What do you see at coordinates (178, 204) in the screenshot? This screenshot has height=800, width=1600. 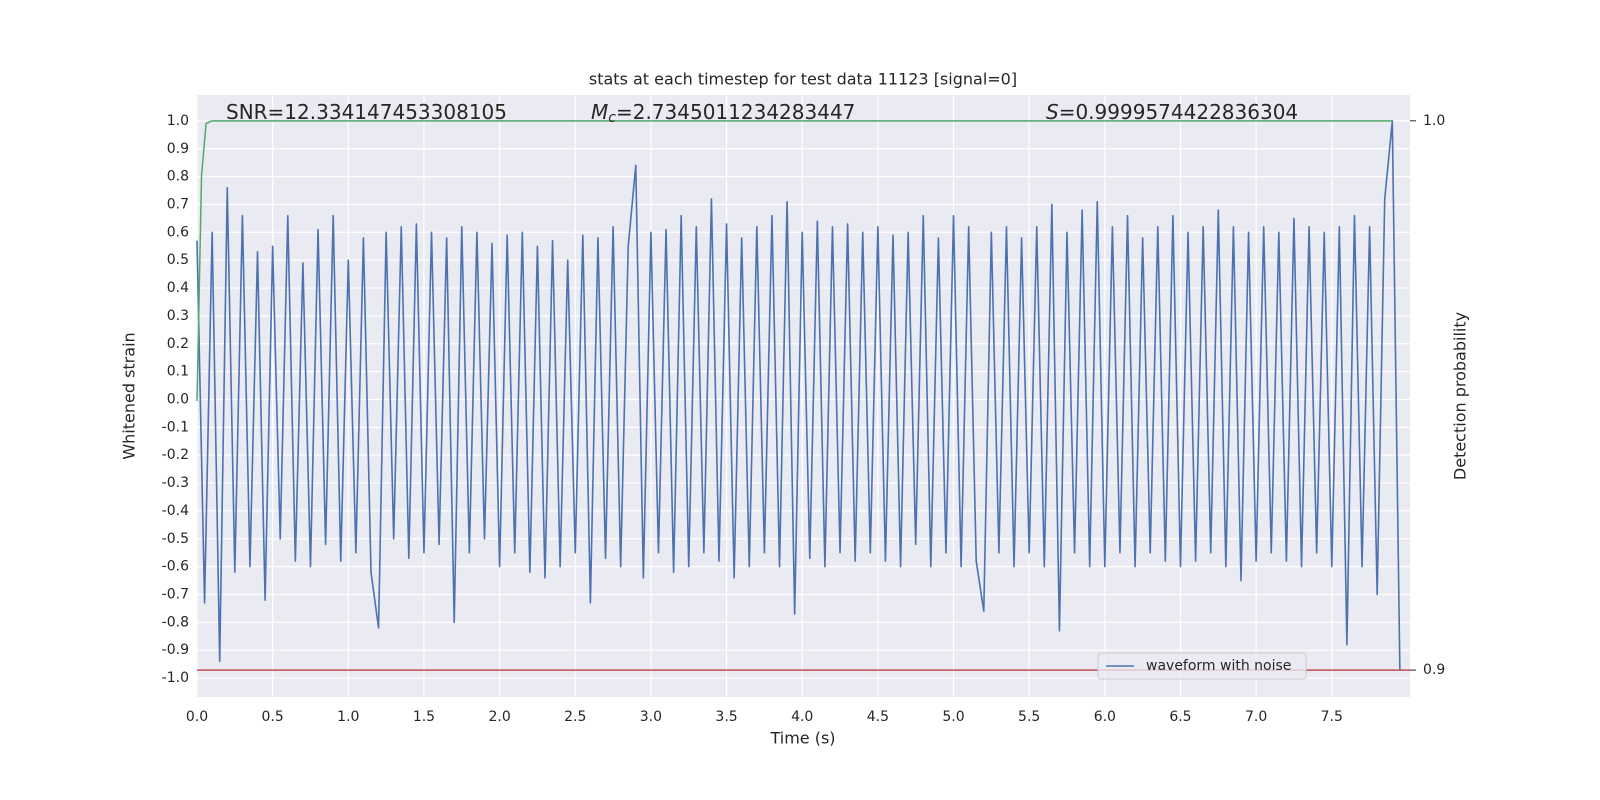 I see `y-tick-label: 0.7` at bounding box center [178, 204].